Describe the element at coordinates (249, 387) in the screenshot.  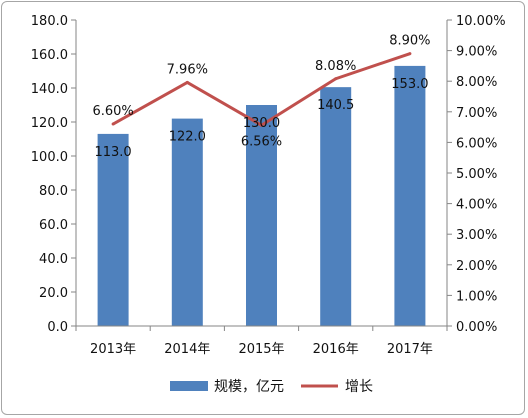
I see `legend-label-bar: 规模，亿元` at that location.